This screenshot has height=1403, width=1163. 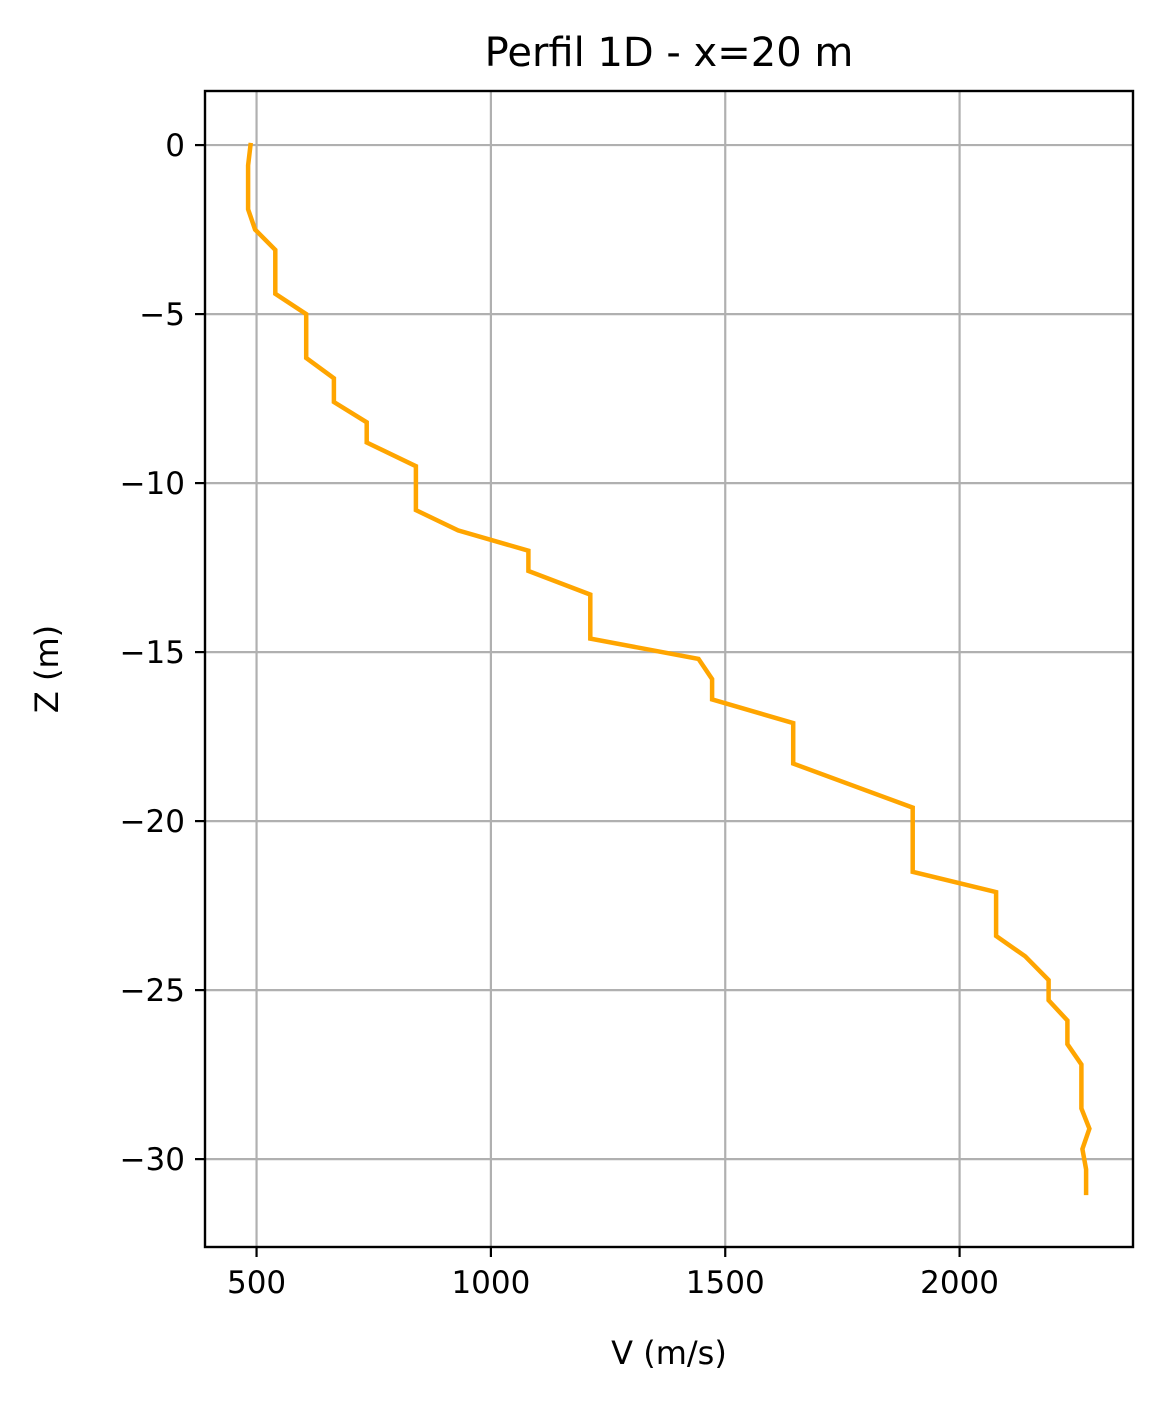 What do you see at coordinates (669, 1353) in the screenshot?
I see `x-axis-label: V (m/s)` at bounding box center [669, 1353].